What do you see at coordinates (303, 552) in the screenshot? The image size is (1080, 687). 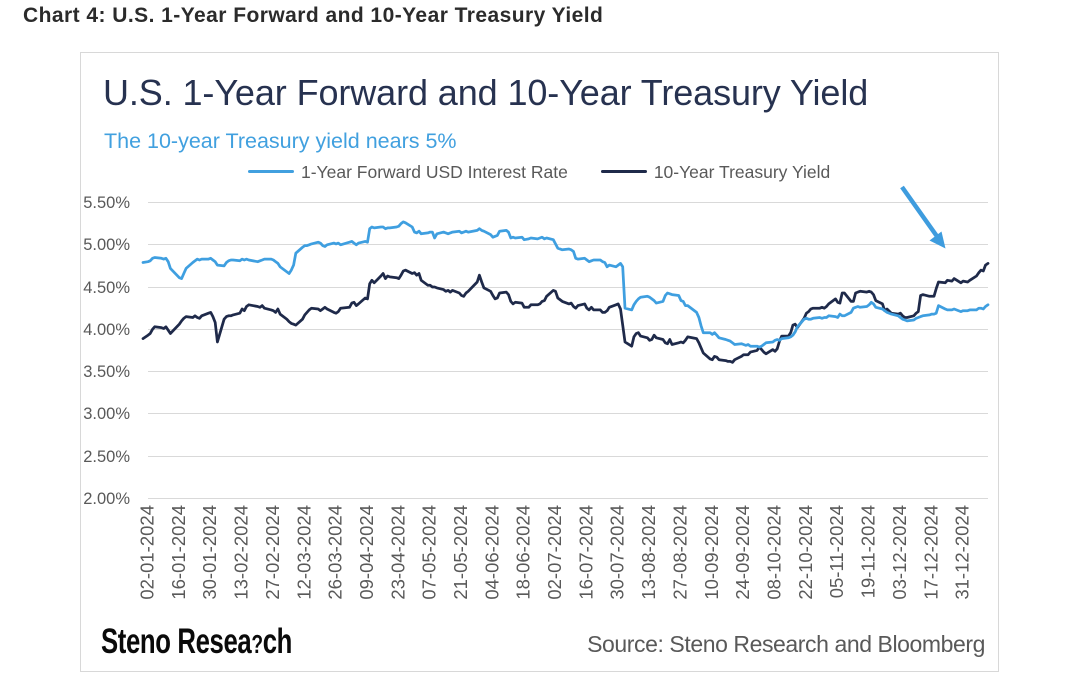 I see `svg-text: 12-03-2024` at bounding box center [303, 552].